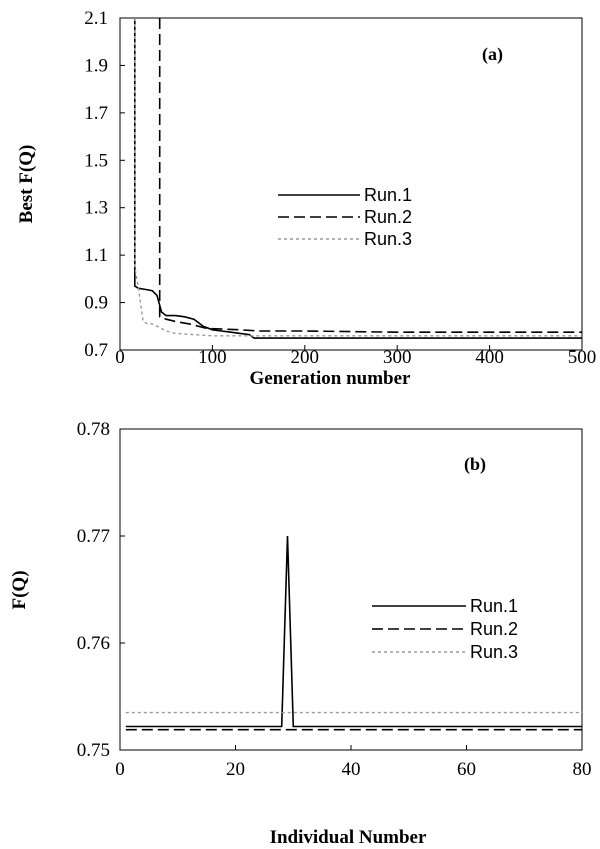 The height and width of the screenshot is (849, 600). Describe the element at coordinates (397, 357) in the screenshot. I see `x-tick-label: 300` at that location.